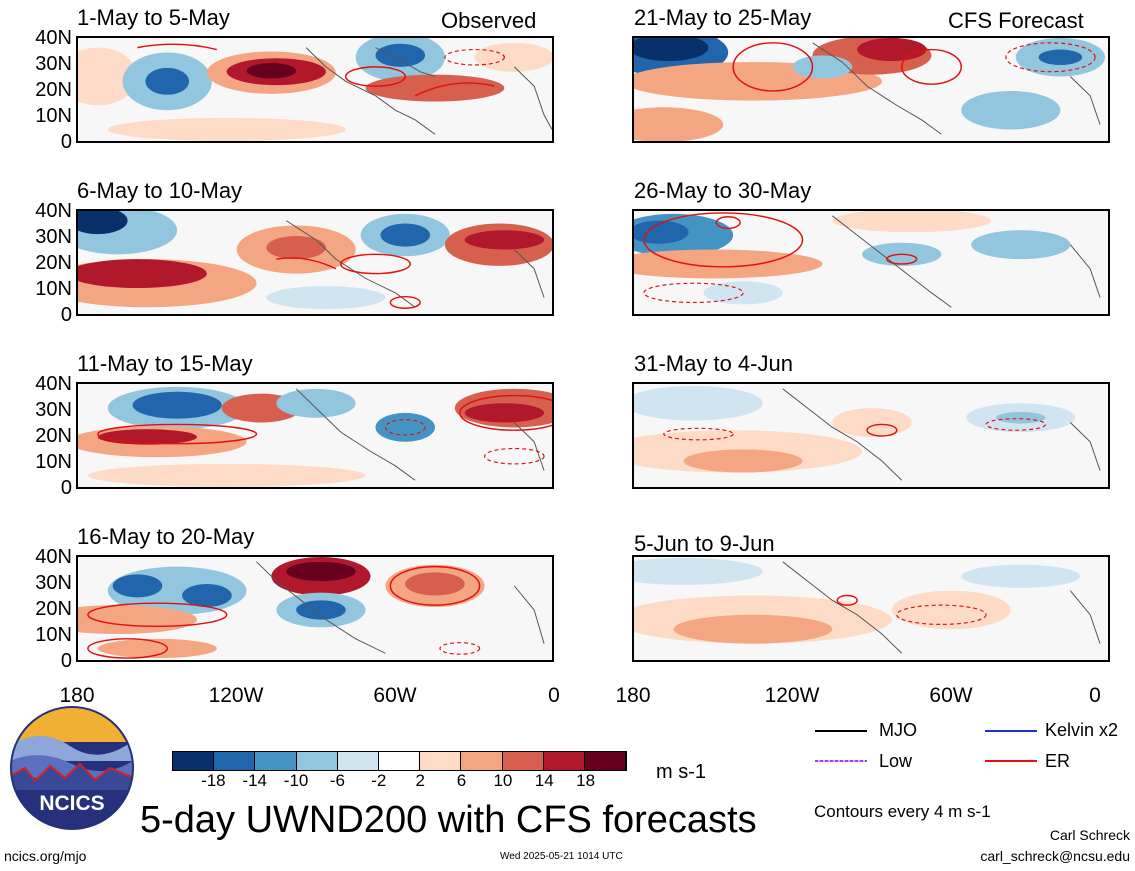 This screenshot has width=1135, height=871. Describe the element at coordinates (296, 780) in the screenshot. I see `colorbar-tick-label: -10` at that location.